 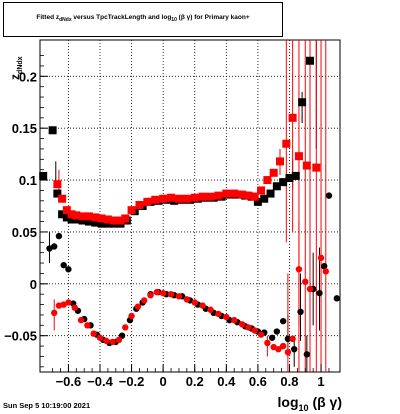 What do you see at coordinates (33, 284) in the screenshot?
I see `y-tick-label: 0` at bounding box center [33, 284].